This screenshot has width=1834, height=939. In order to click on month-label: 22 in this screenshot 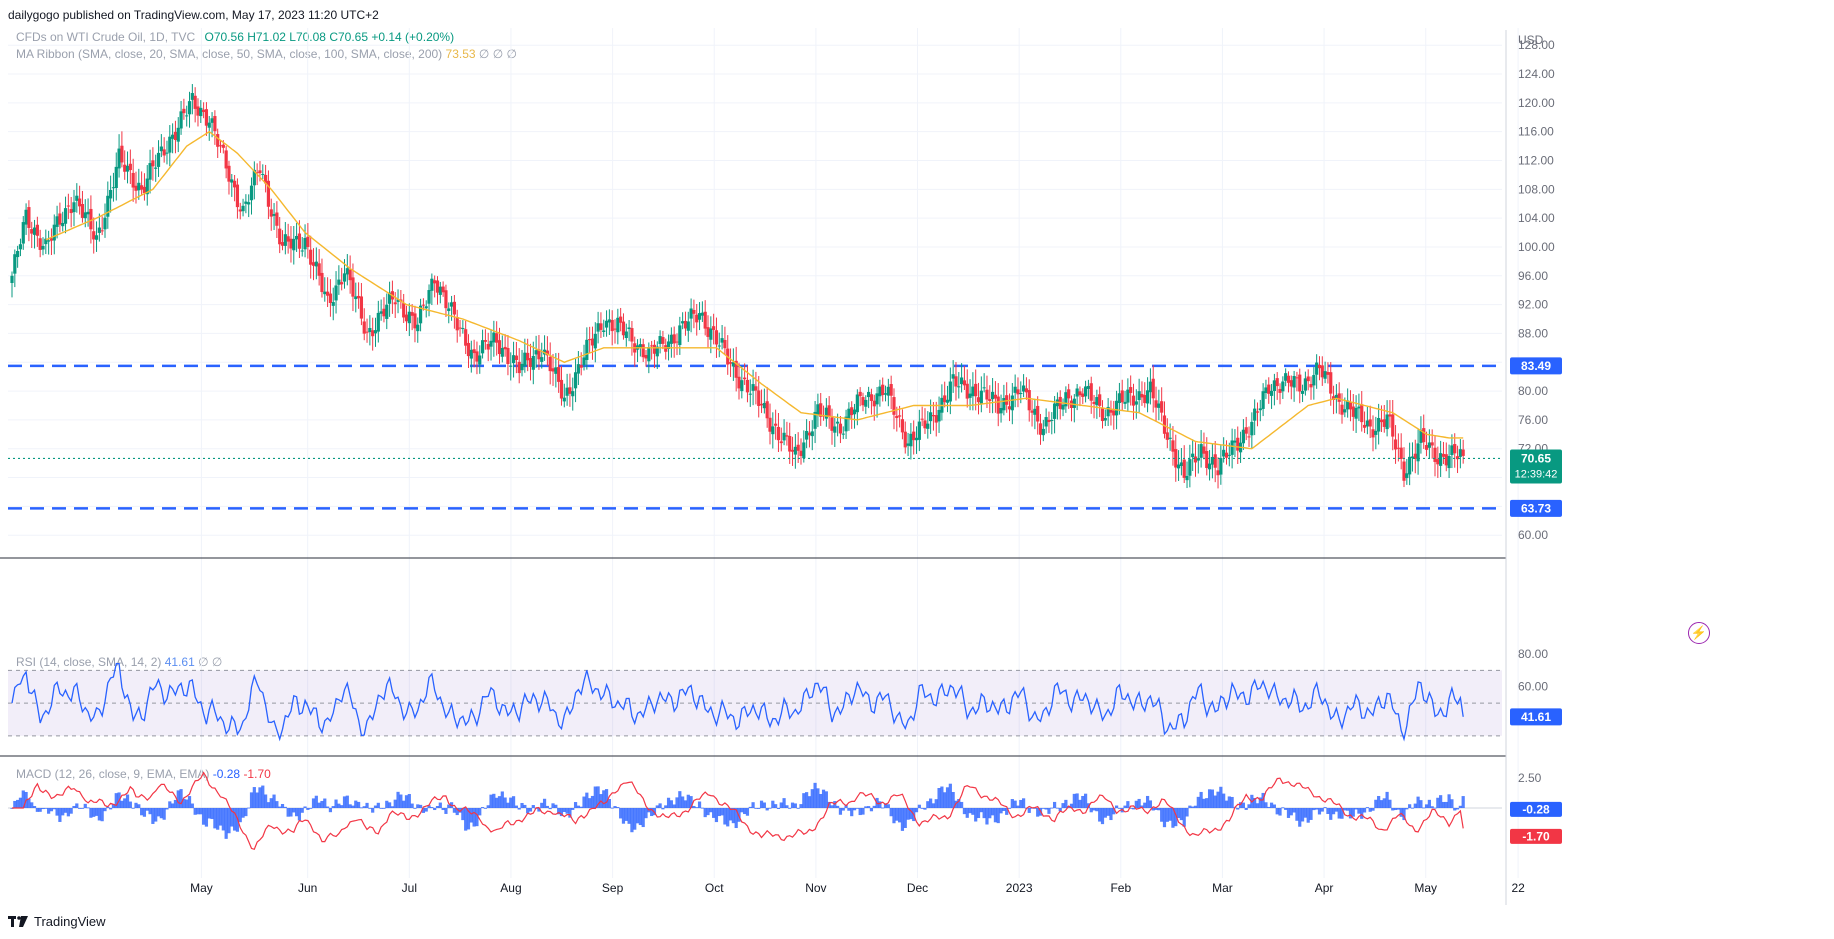, I will do `click(1518, 888)`.